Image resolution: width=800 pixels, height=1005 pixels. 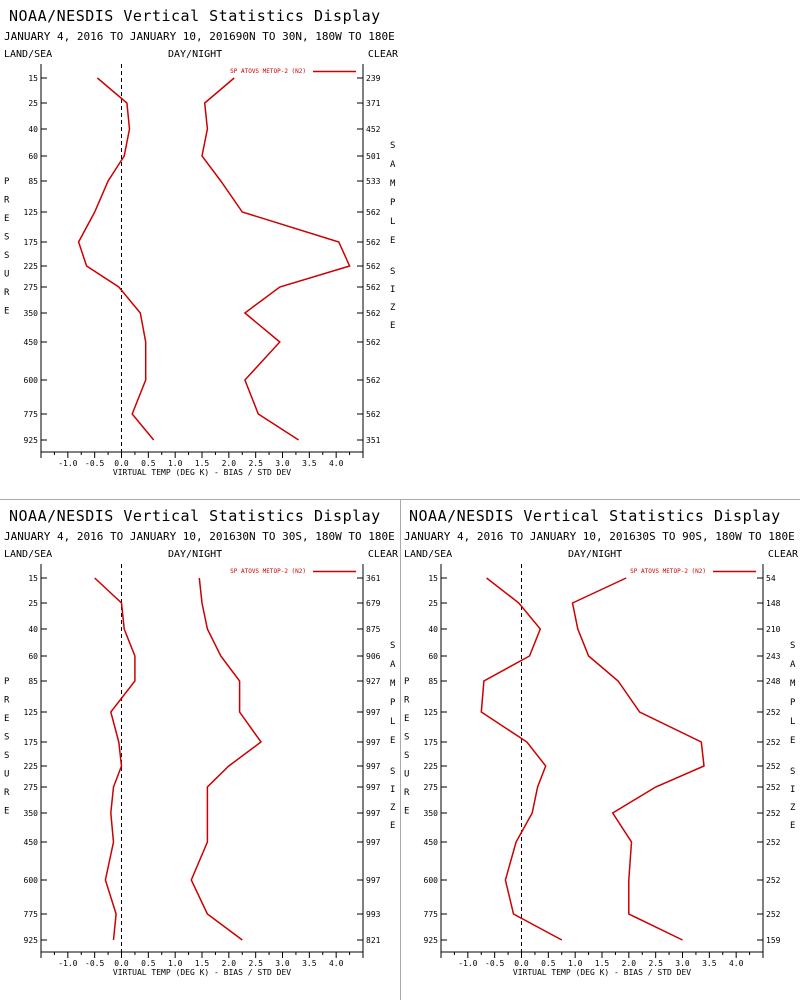 What do you see at coordinates (373, 656) in the screenshot?
I see `sample-size-label: 906` at bounding box center [373, 656].